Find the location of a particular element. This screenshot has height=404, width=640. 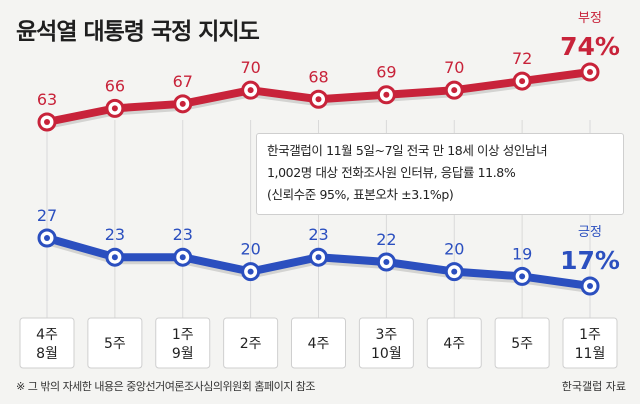

series-name-label: 긍정 is located at coordinates (590, 232).